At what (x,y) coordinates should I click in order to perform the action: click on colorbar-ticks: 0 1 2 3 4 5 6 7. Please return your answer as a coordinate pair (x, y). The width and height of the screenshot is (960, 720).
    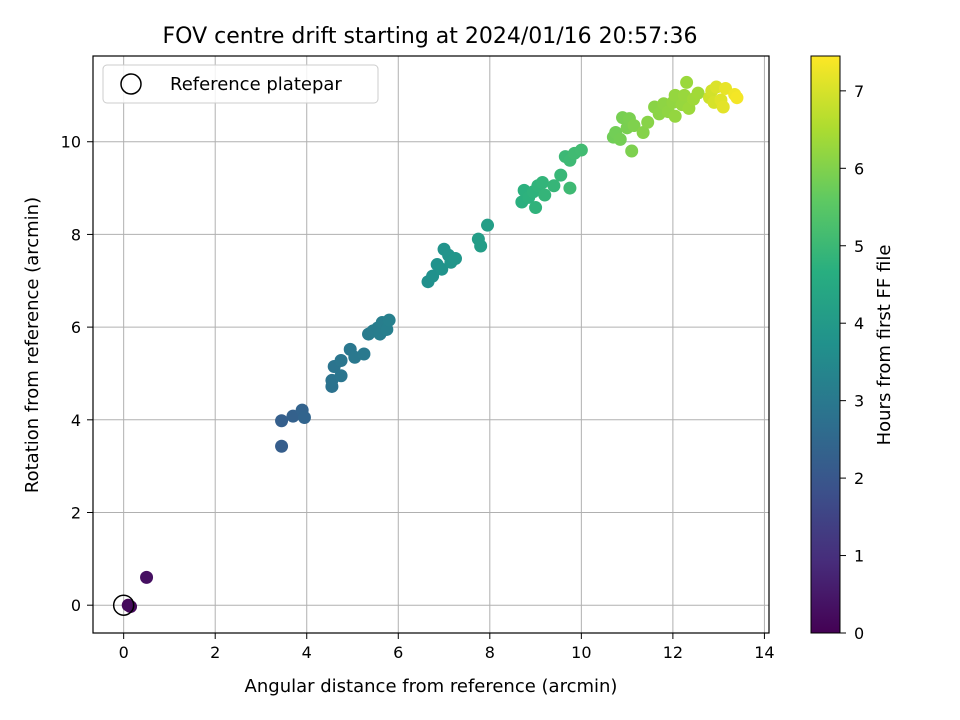
    Looking at the image, I should click on (852, 362).